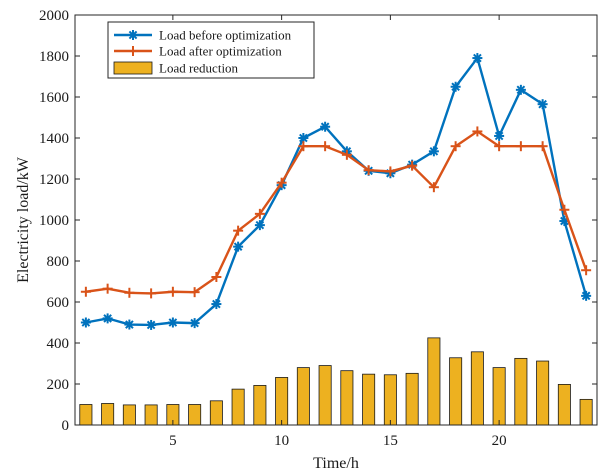  I want to click on y-tick-label-0: 0, so click(66, 426).